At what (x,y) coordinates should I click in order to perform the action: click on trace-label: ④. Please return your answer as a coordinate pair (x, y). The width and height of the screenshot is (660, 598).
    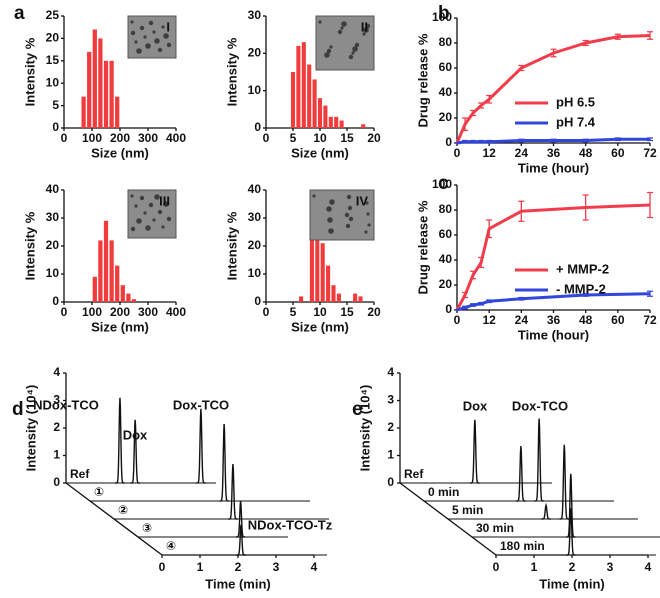
    Looking at the image, I should click on (171, 546).